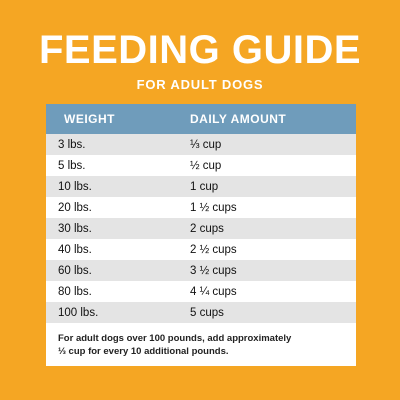 This screenshot has height=400, width=400. I want to click on table-header: WEIGHT DAILY AMOUNT, so click(201, 119).